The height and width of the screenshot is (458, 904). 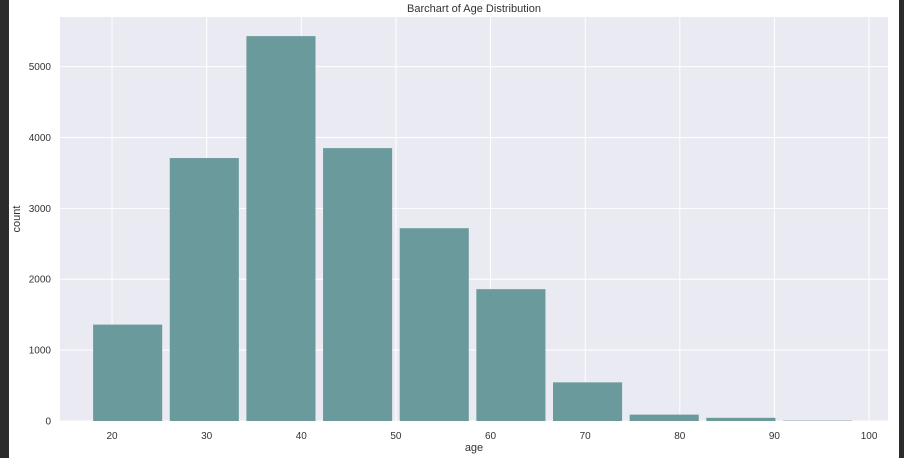 What do you see at coordinates (40, 209) in the screenshot?
I see `y-tick-label: 3000` at bounding box center [40, 209].